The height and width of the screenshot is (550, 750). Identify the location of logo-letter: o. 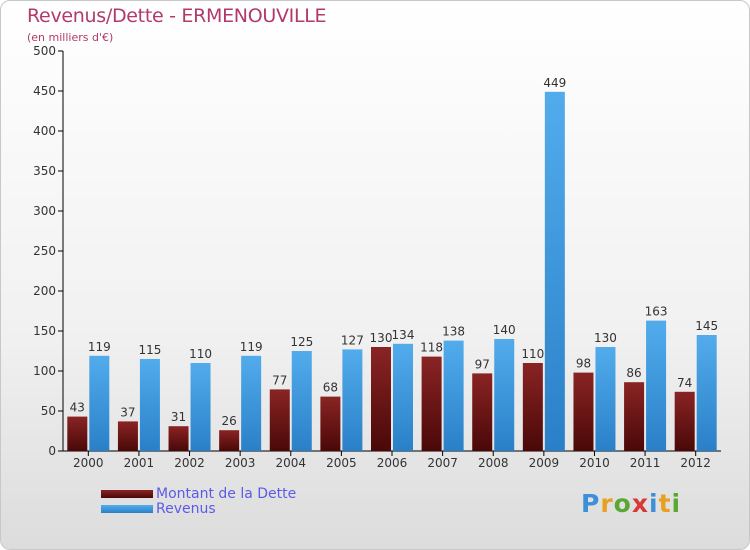
(622, 503).